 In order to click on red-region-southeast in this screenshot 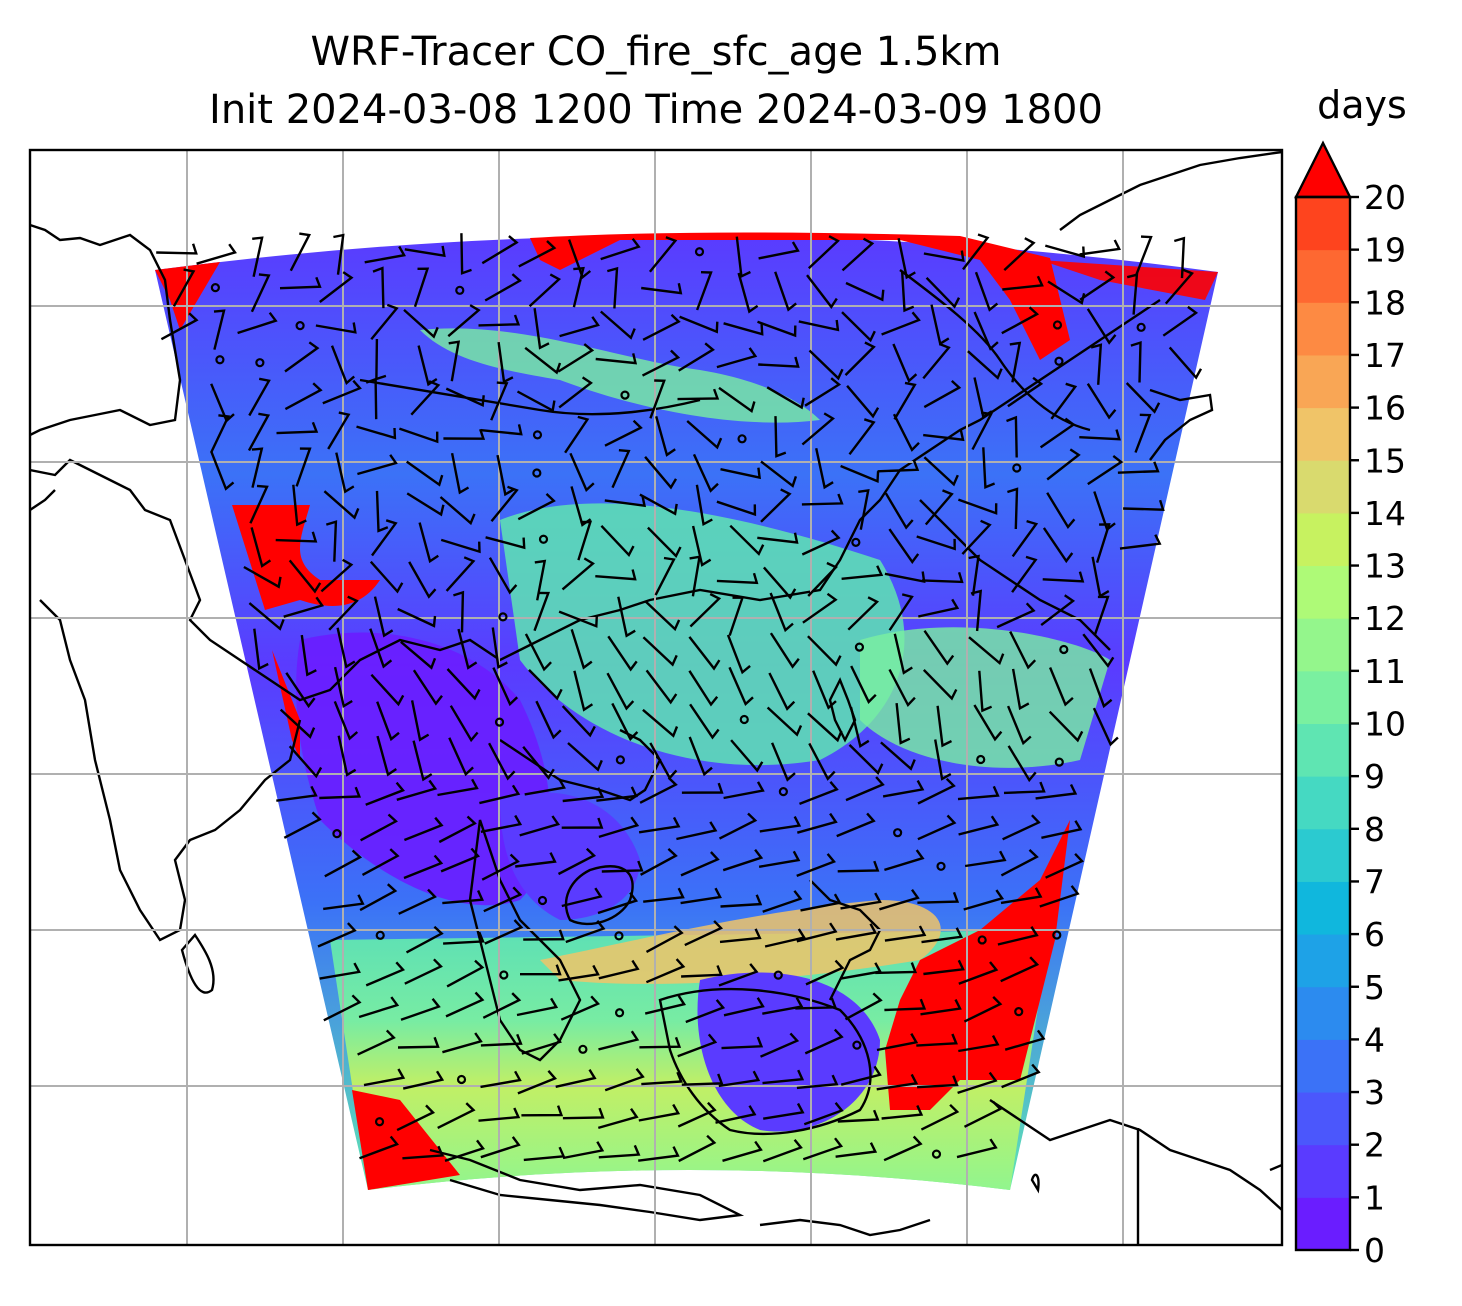, I will do `click(977, 965)`.